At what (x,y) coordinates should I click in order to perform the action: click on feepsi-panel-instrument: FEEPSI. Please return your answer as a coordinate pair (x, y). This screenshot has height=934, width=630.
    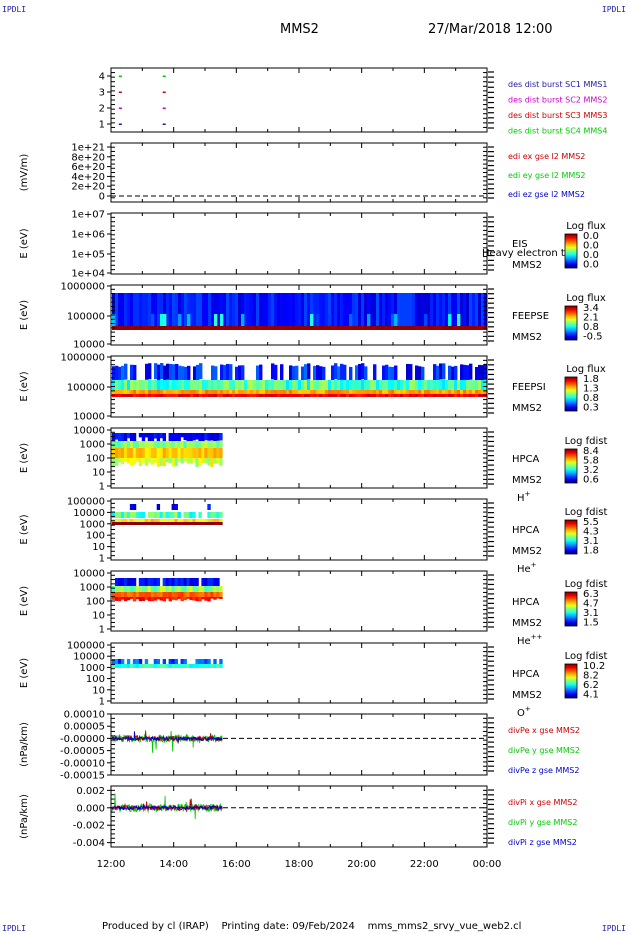
    Looking at the image, I should click on (529, 387).